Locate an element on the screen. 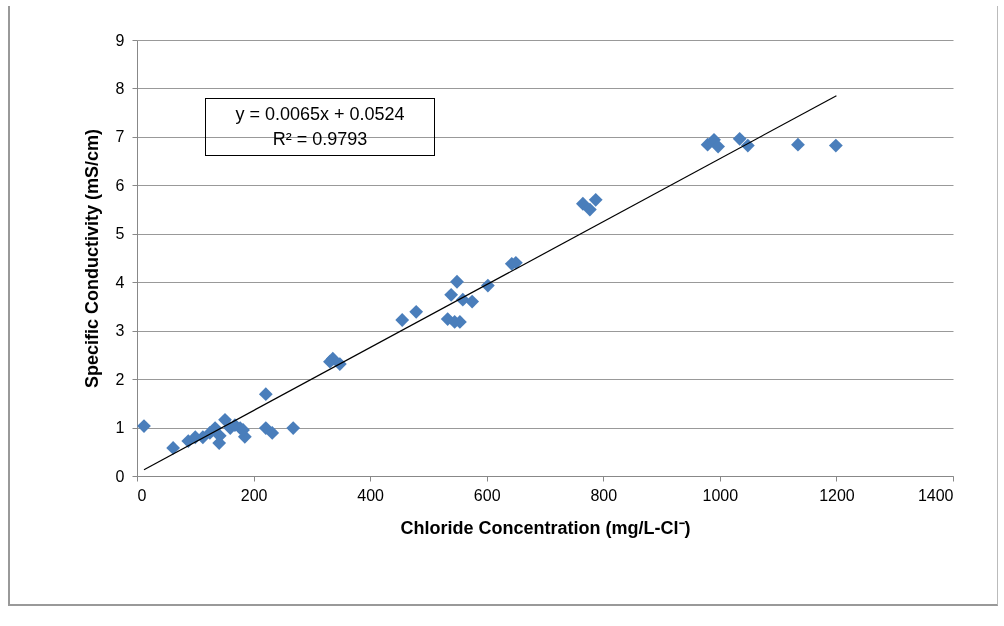  y-tick-label: 7 is located at coordinates (120, 137).